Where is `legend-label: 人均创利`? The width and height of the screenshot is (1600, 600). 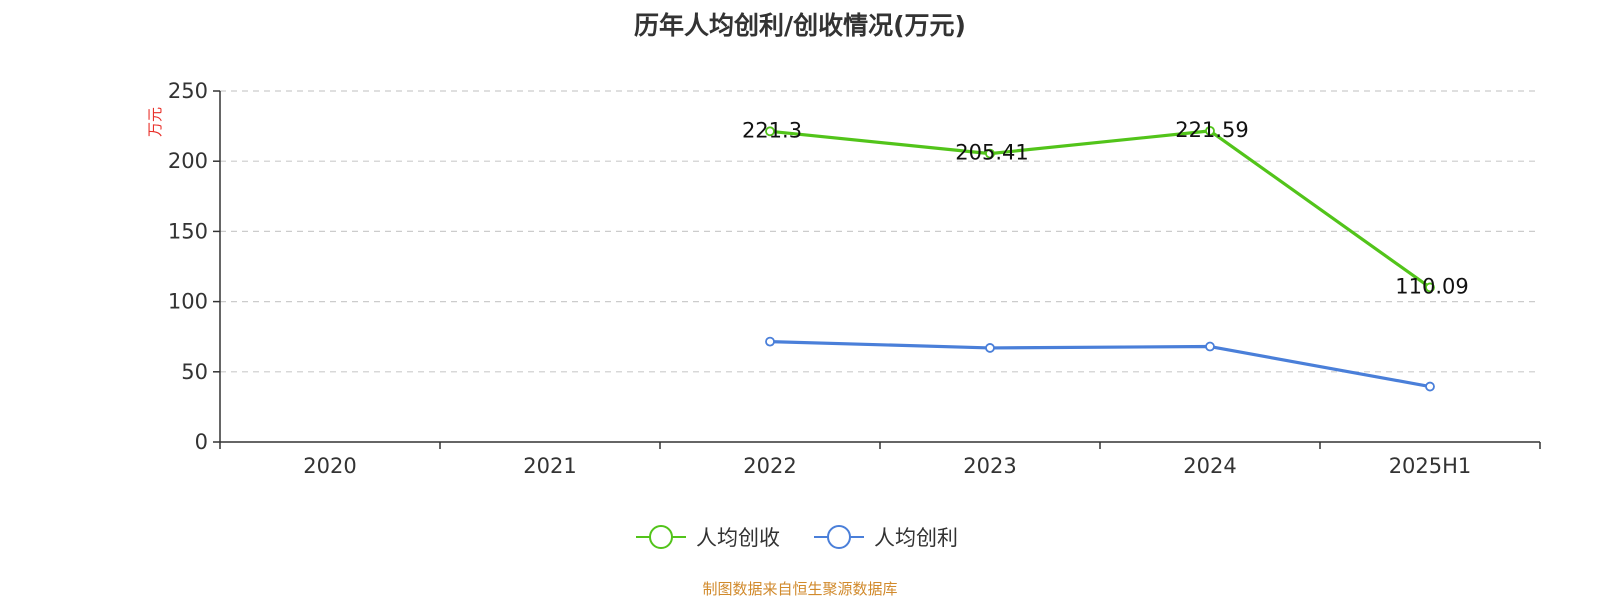
legend-label: 人均创利 is located at coordinates (916, 538).